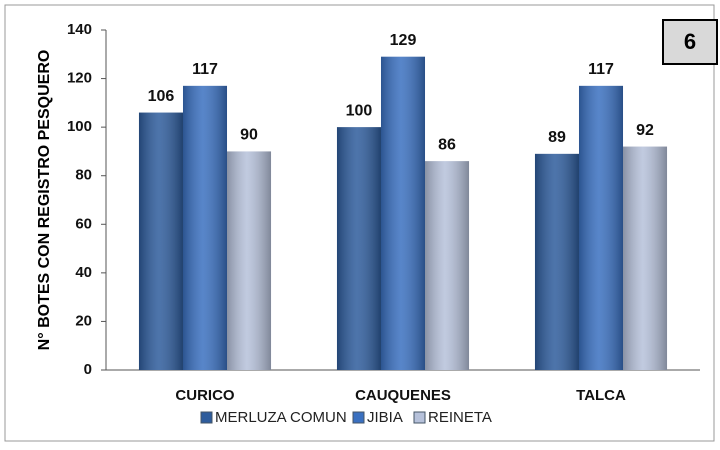  What do you see at coordinates (204, 395) in the screenshot?
I see `x-tick-label: CURICO` at bounding box center [204, 395].